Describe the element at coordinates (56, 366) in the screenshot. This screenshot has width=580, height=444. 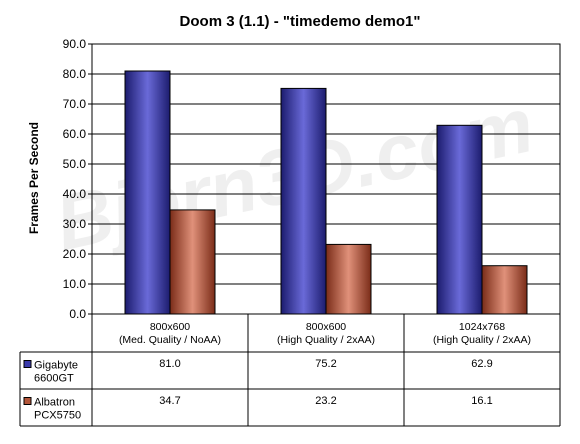
I see `legend-series-name: Gigabyte` at that location.